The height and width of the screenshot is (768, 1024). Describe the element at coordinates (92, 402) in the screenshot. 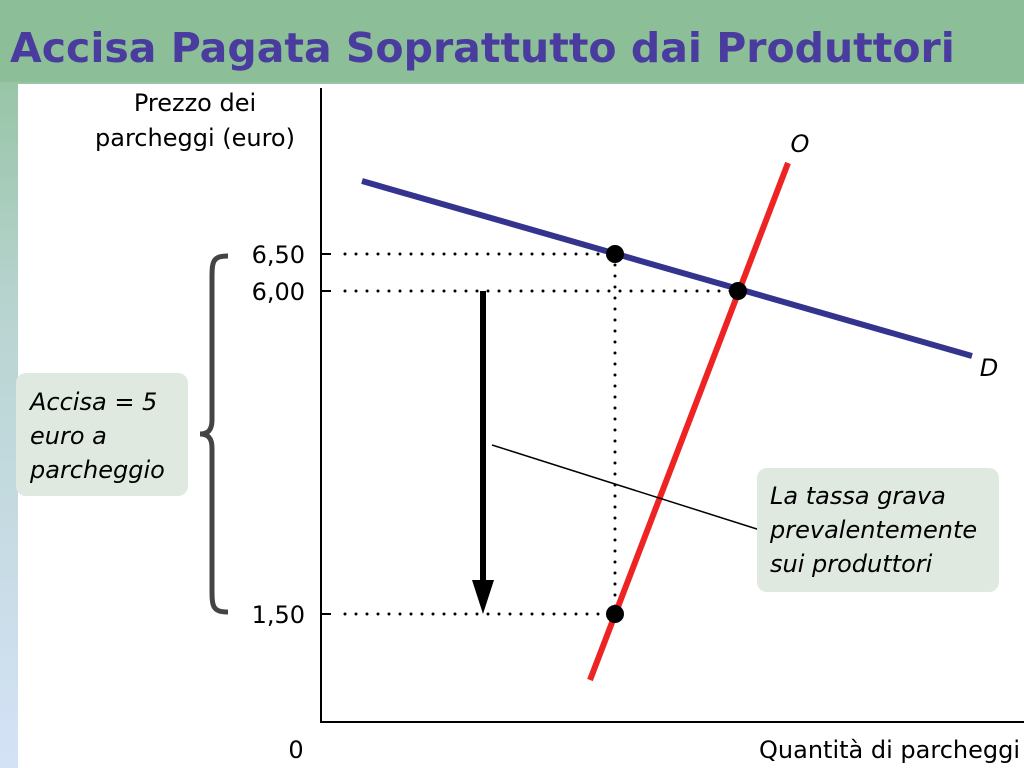

I see `tax-box-text: Accisa = 5` at that location.